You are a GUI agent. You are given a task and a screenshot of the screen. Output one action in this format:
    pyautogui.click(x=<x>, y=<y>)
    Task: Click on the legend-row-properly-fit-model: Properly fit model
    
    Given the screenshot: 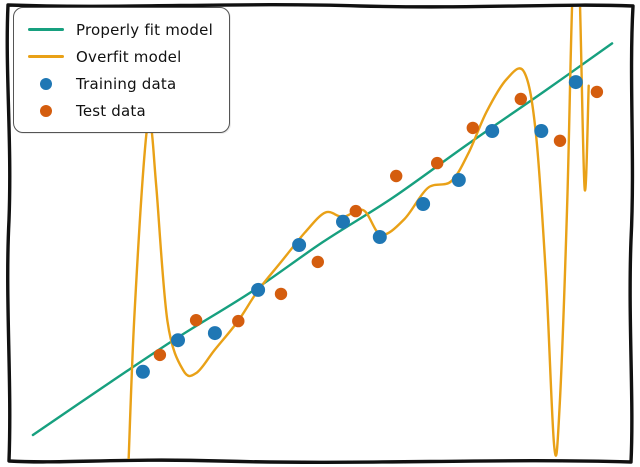 What is the action you would take?
    pyautogui.click(x=118, y=29)
    